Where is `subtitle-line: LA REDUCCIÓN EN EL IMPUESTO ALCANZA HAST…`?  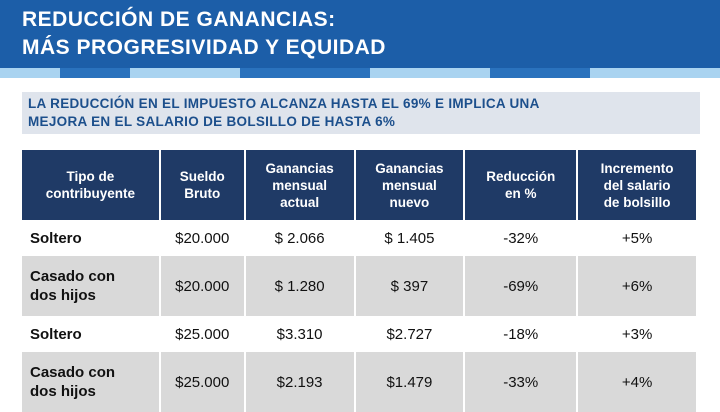 subtitle-line: LA REDUCCIÓN EN EL IMPUESTO ALCANZA HAST… is located at coordinates (284, 103).